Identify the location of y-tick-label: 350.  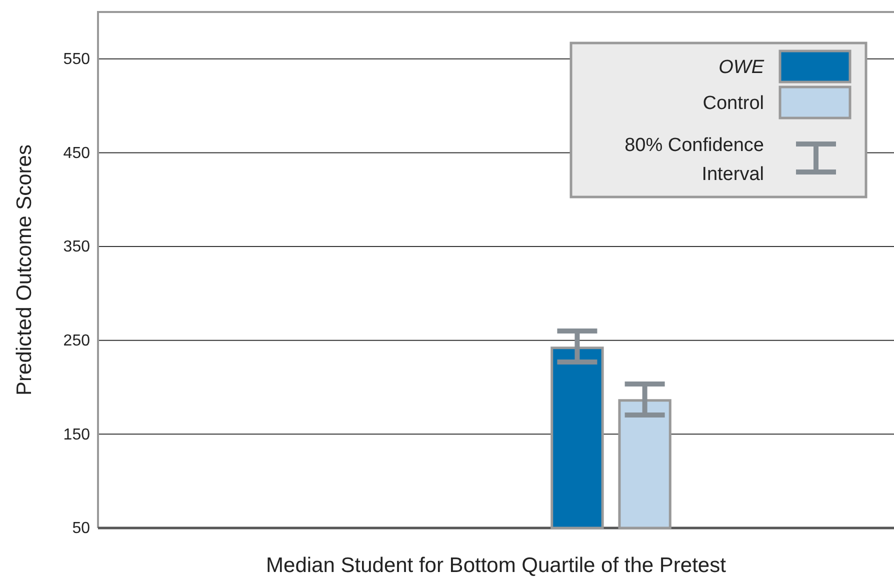
(76, 247).